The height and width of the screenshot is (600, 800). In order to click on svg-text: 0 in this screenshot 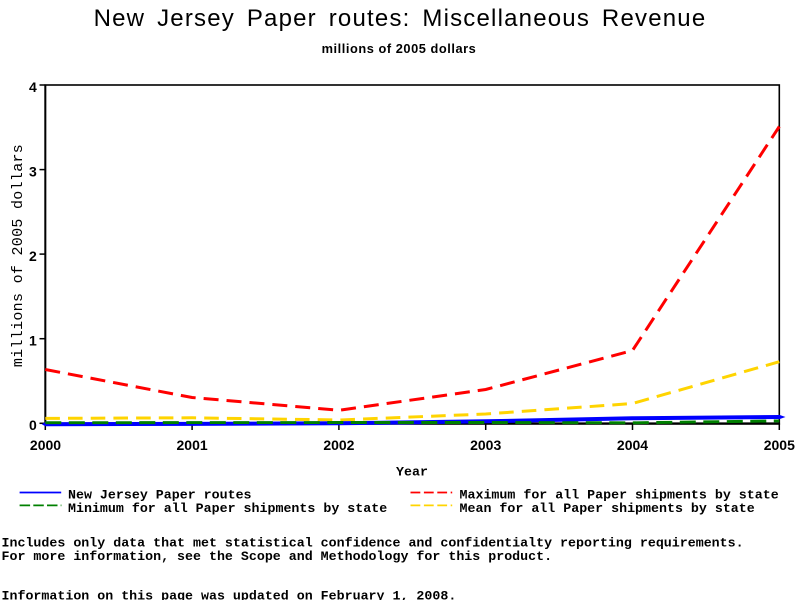, I will do `click(33, 425)`.